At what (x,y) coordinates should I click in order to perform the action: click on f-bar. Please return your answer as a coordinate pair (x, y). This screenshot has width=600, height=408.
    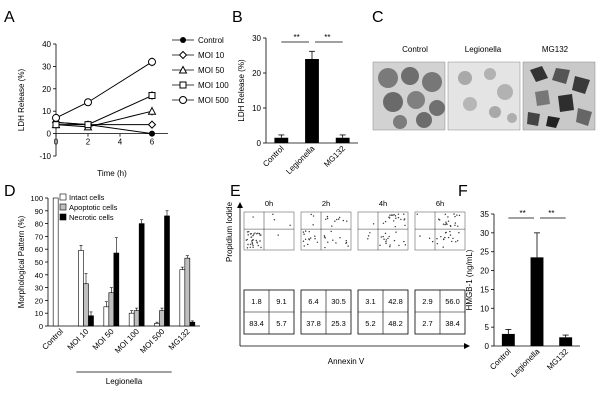
    Looking at the image, I should click on (508, 339).